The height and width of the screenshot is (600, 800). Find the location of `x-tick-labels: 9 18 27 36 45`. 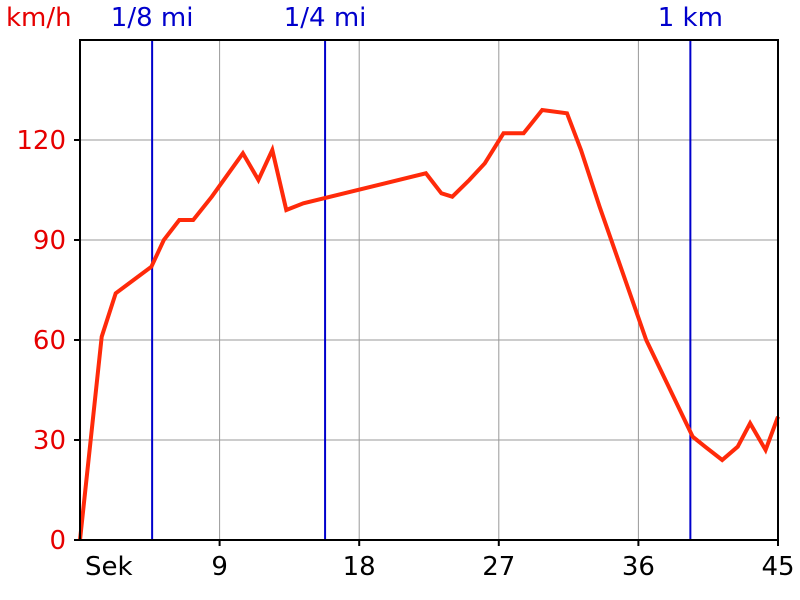

x-tick-labels: 9 18 27 36 45 is located at coordinates (503, 561).